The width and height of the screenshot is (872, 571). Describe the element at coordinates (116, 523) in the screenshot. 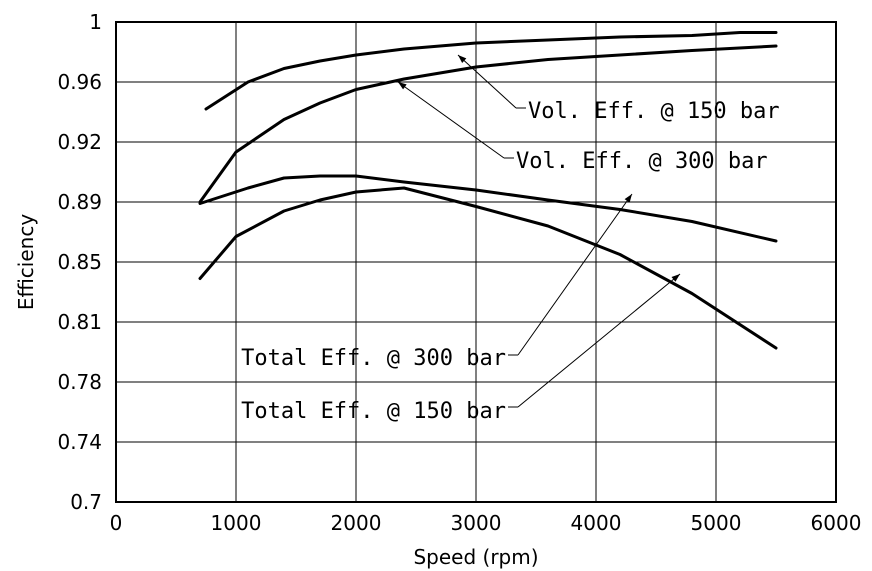

I see `x-tick-label: 0` at that location.